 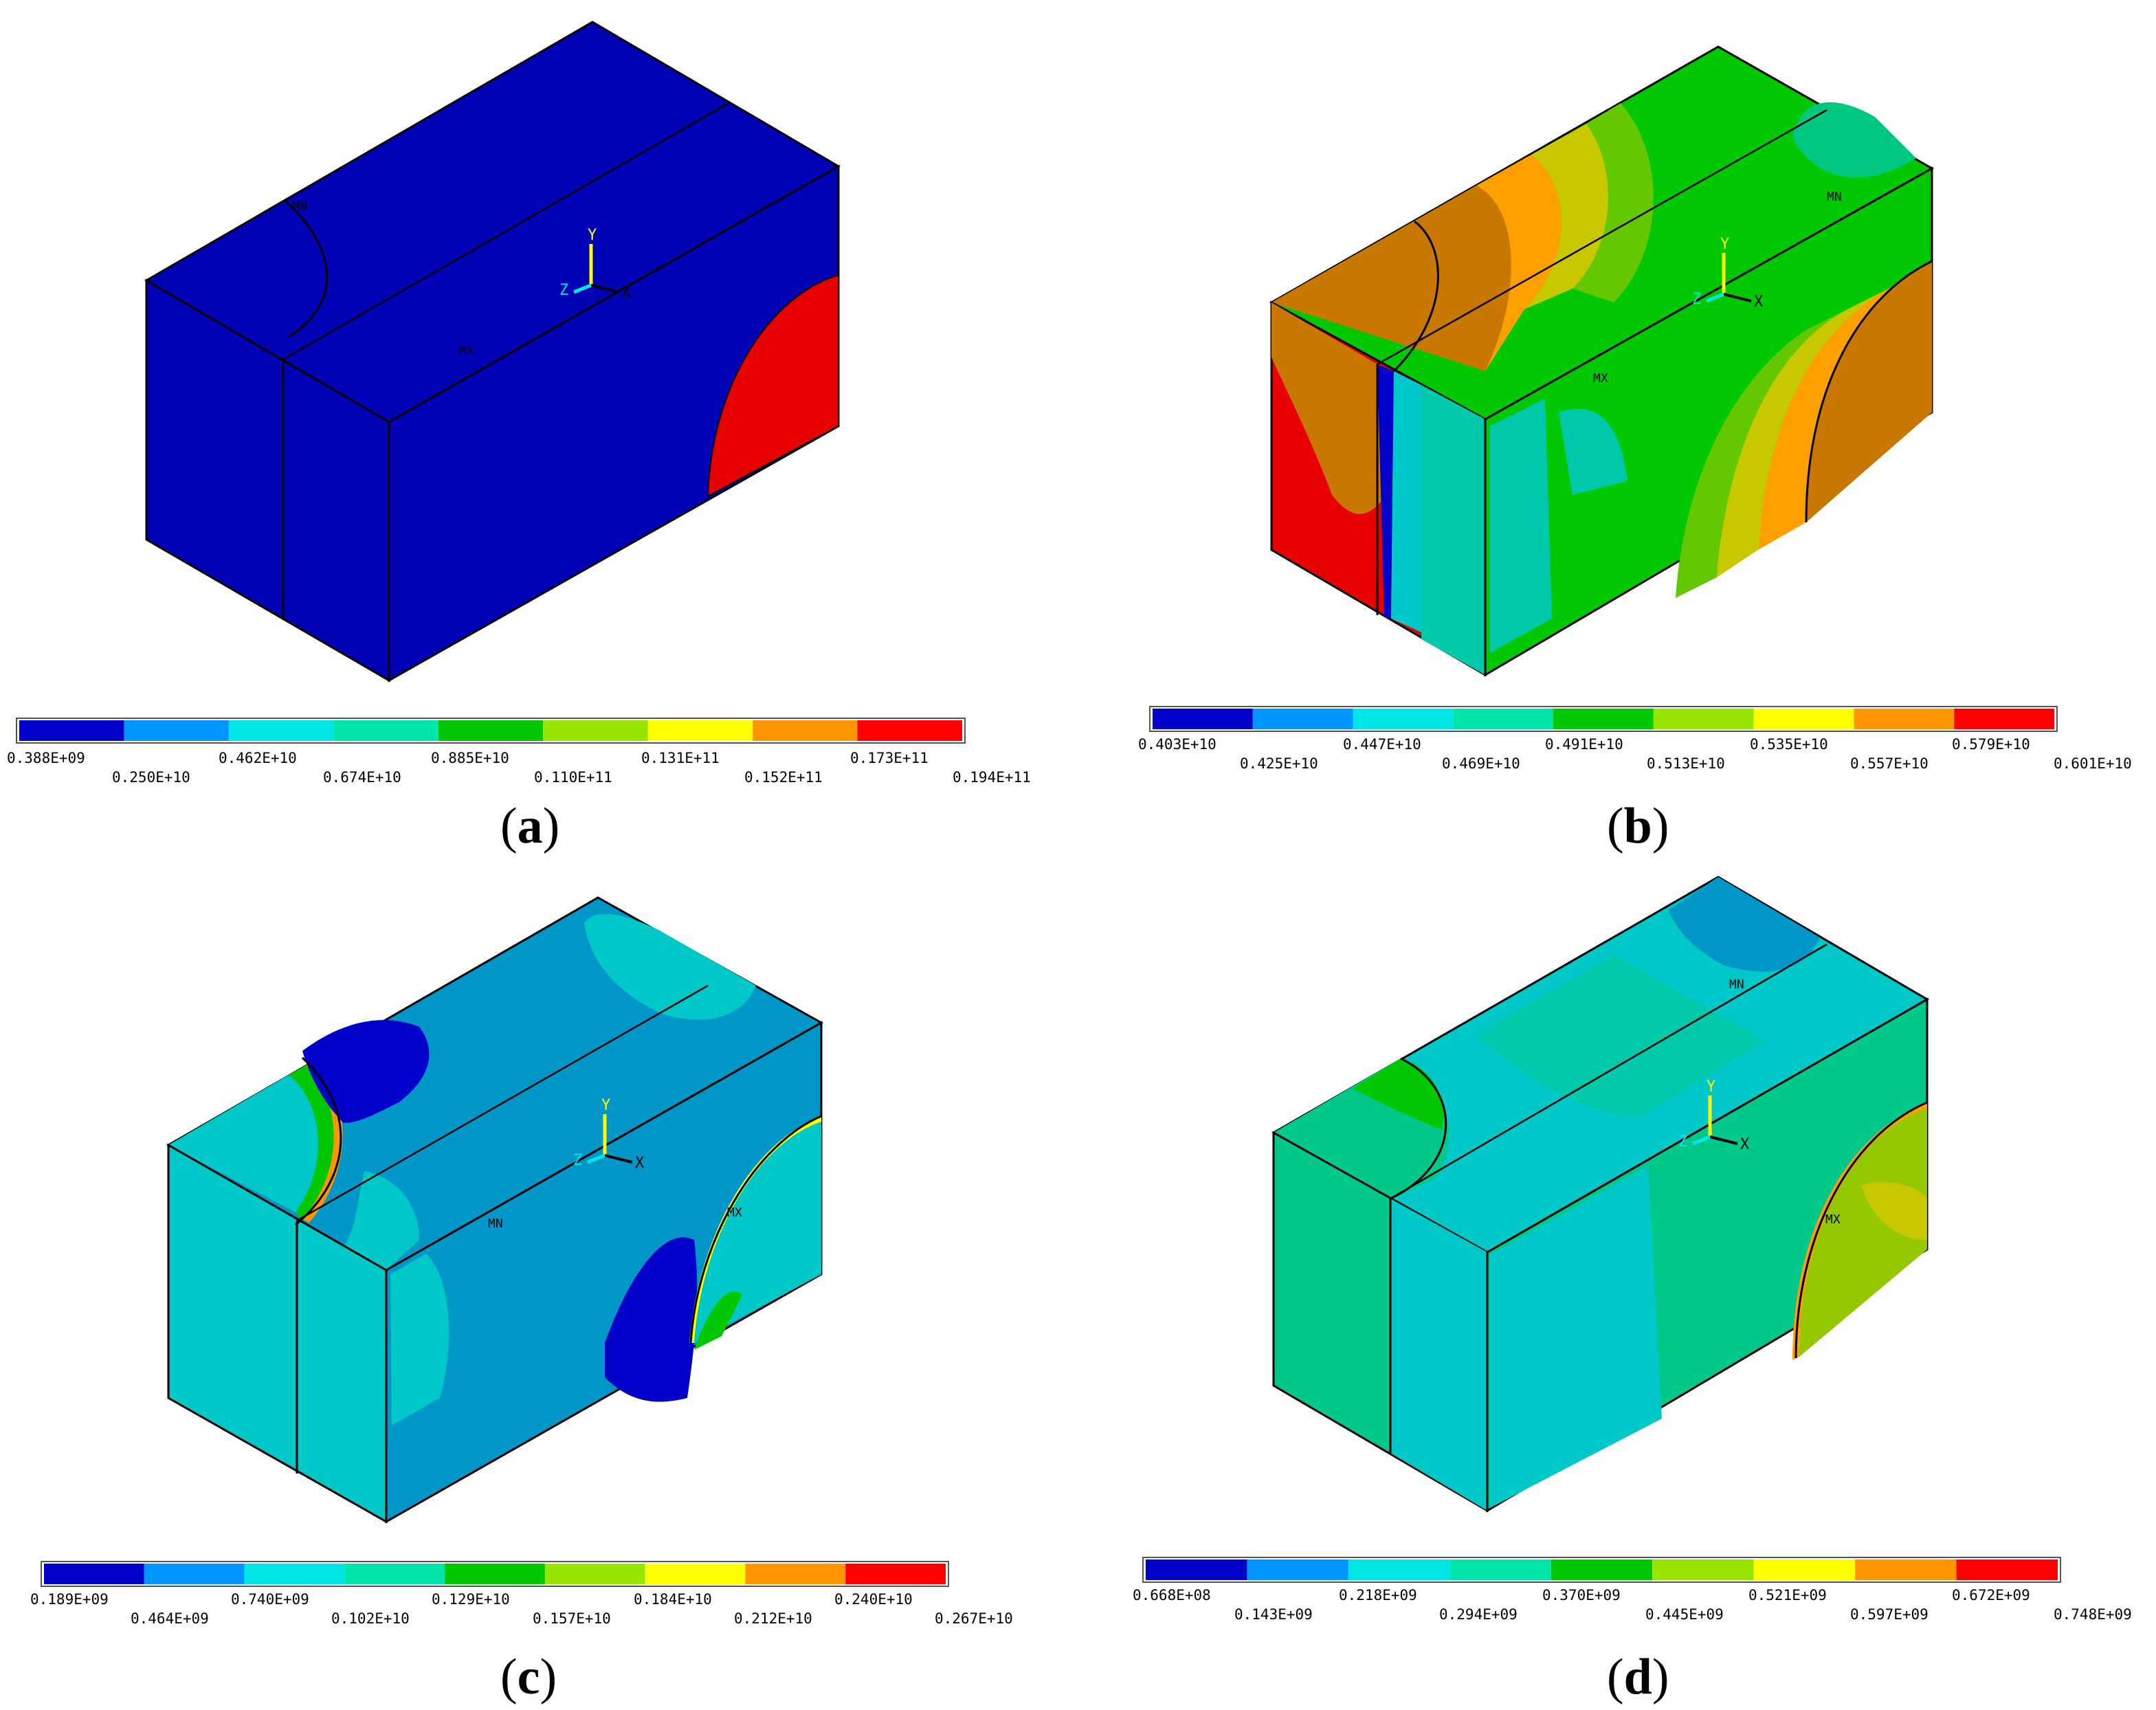 What do you see at coordinates (1584, 744) in the screenshot?
I see `legend-label: 0.491E+10` at bounding box center [1584, 744].